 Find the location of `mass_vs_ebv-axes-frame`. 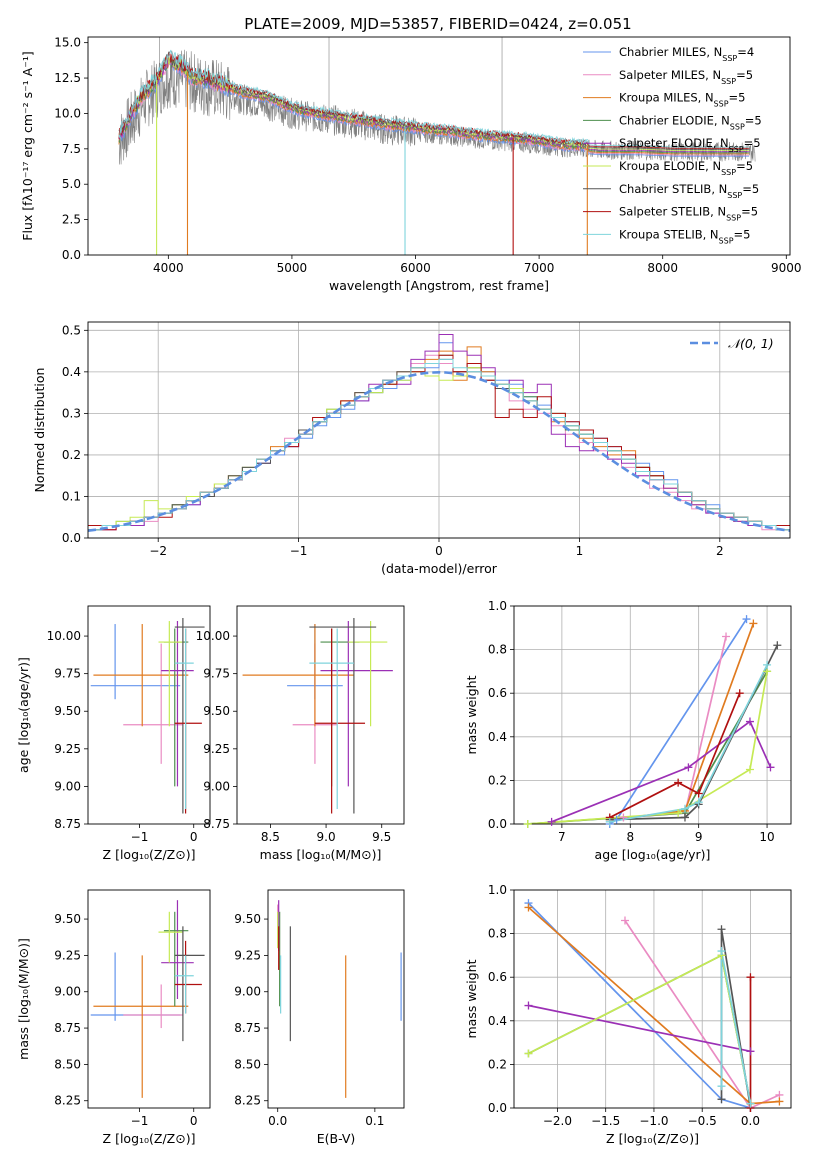

mass_vs_ebv-axes-frame is located at coordinates (336, 999).